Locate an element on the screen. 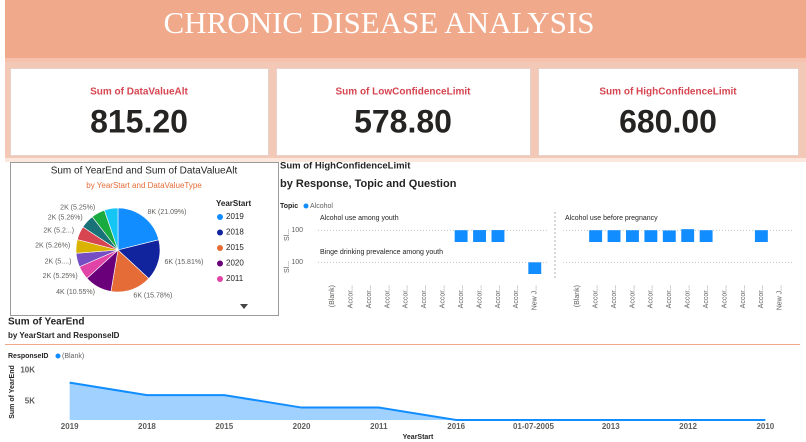  chart-subtitle: by YearStart and ResponseID is located at coordinates (64, 335).